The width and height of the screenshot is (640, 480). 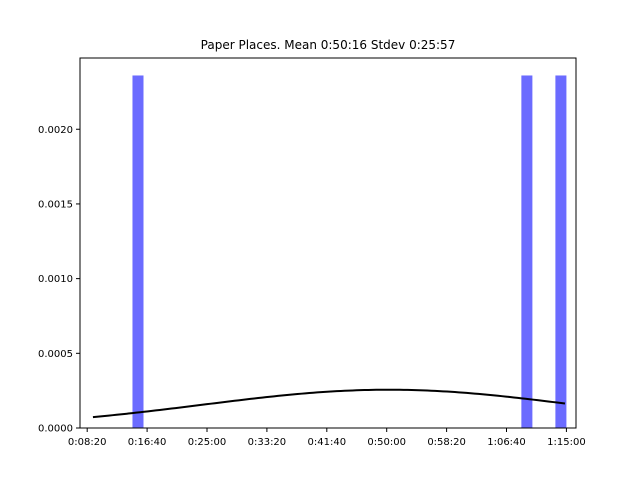 What do you see at coordinates (55, 279) in the screenshot?
I see `y-tick-label-3: 0.0010` at bounding box center [55, 279].